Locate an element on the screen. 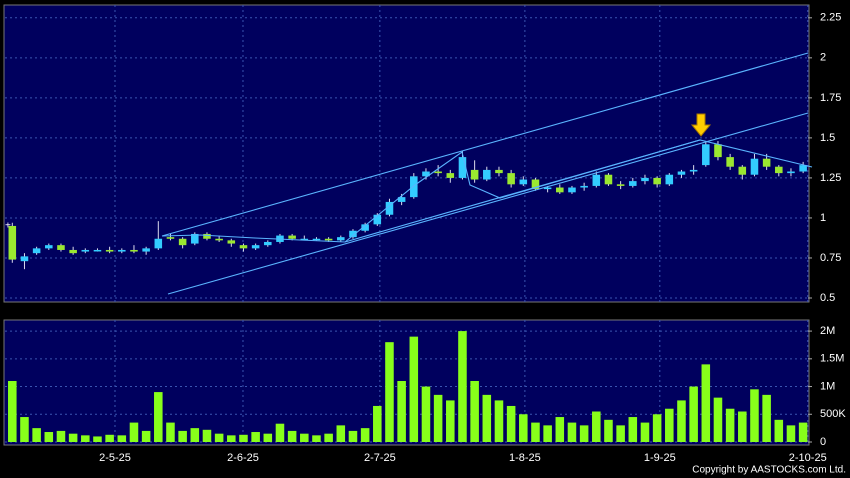 The width and height of the screenshot is (850, 478). y-tick-label: 0.75 is located at coordinates (830, 258).